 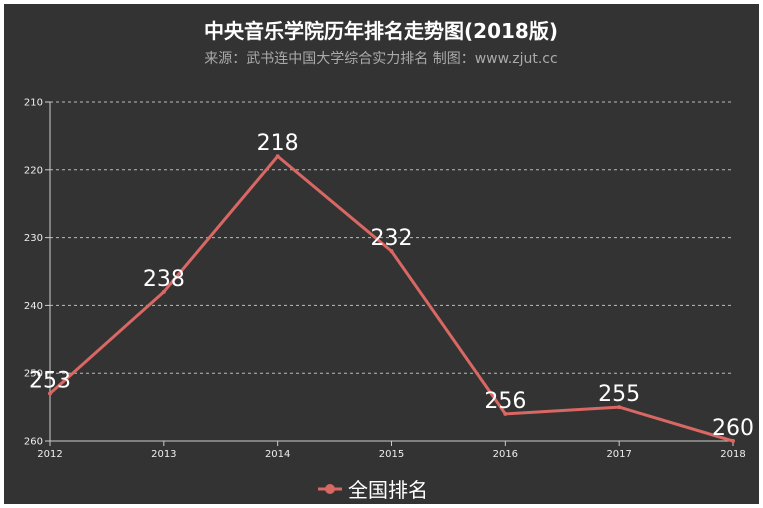 What do you see at coordinates (37, 273) in the screenshot?
I see `y-axis-ticks: 210 220 230 240 250 260` at bounding box center [37, 273].